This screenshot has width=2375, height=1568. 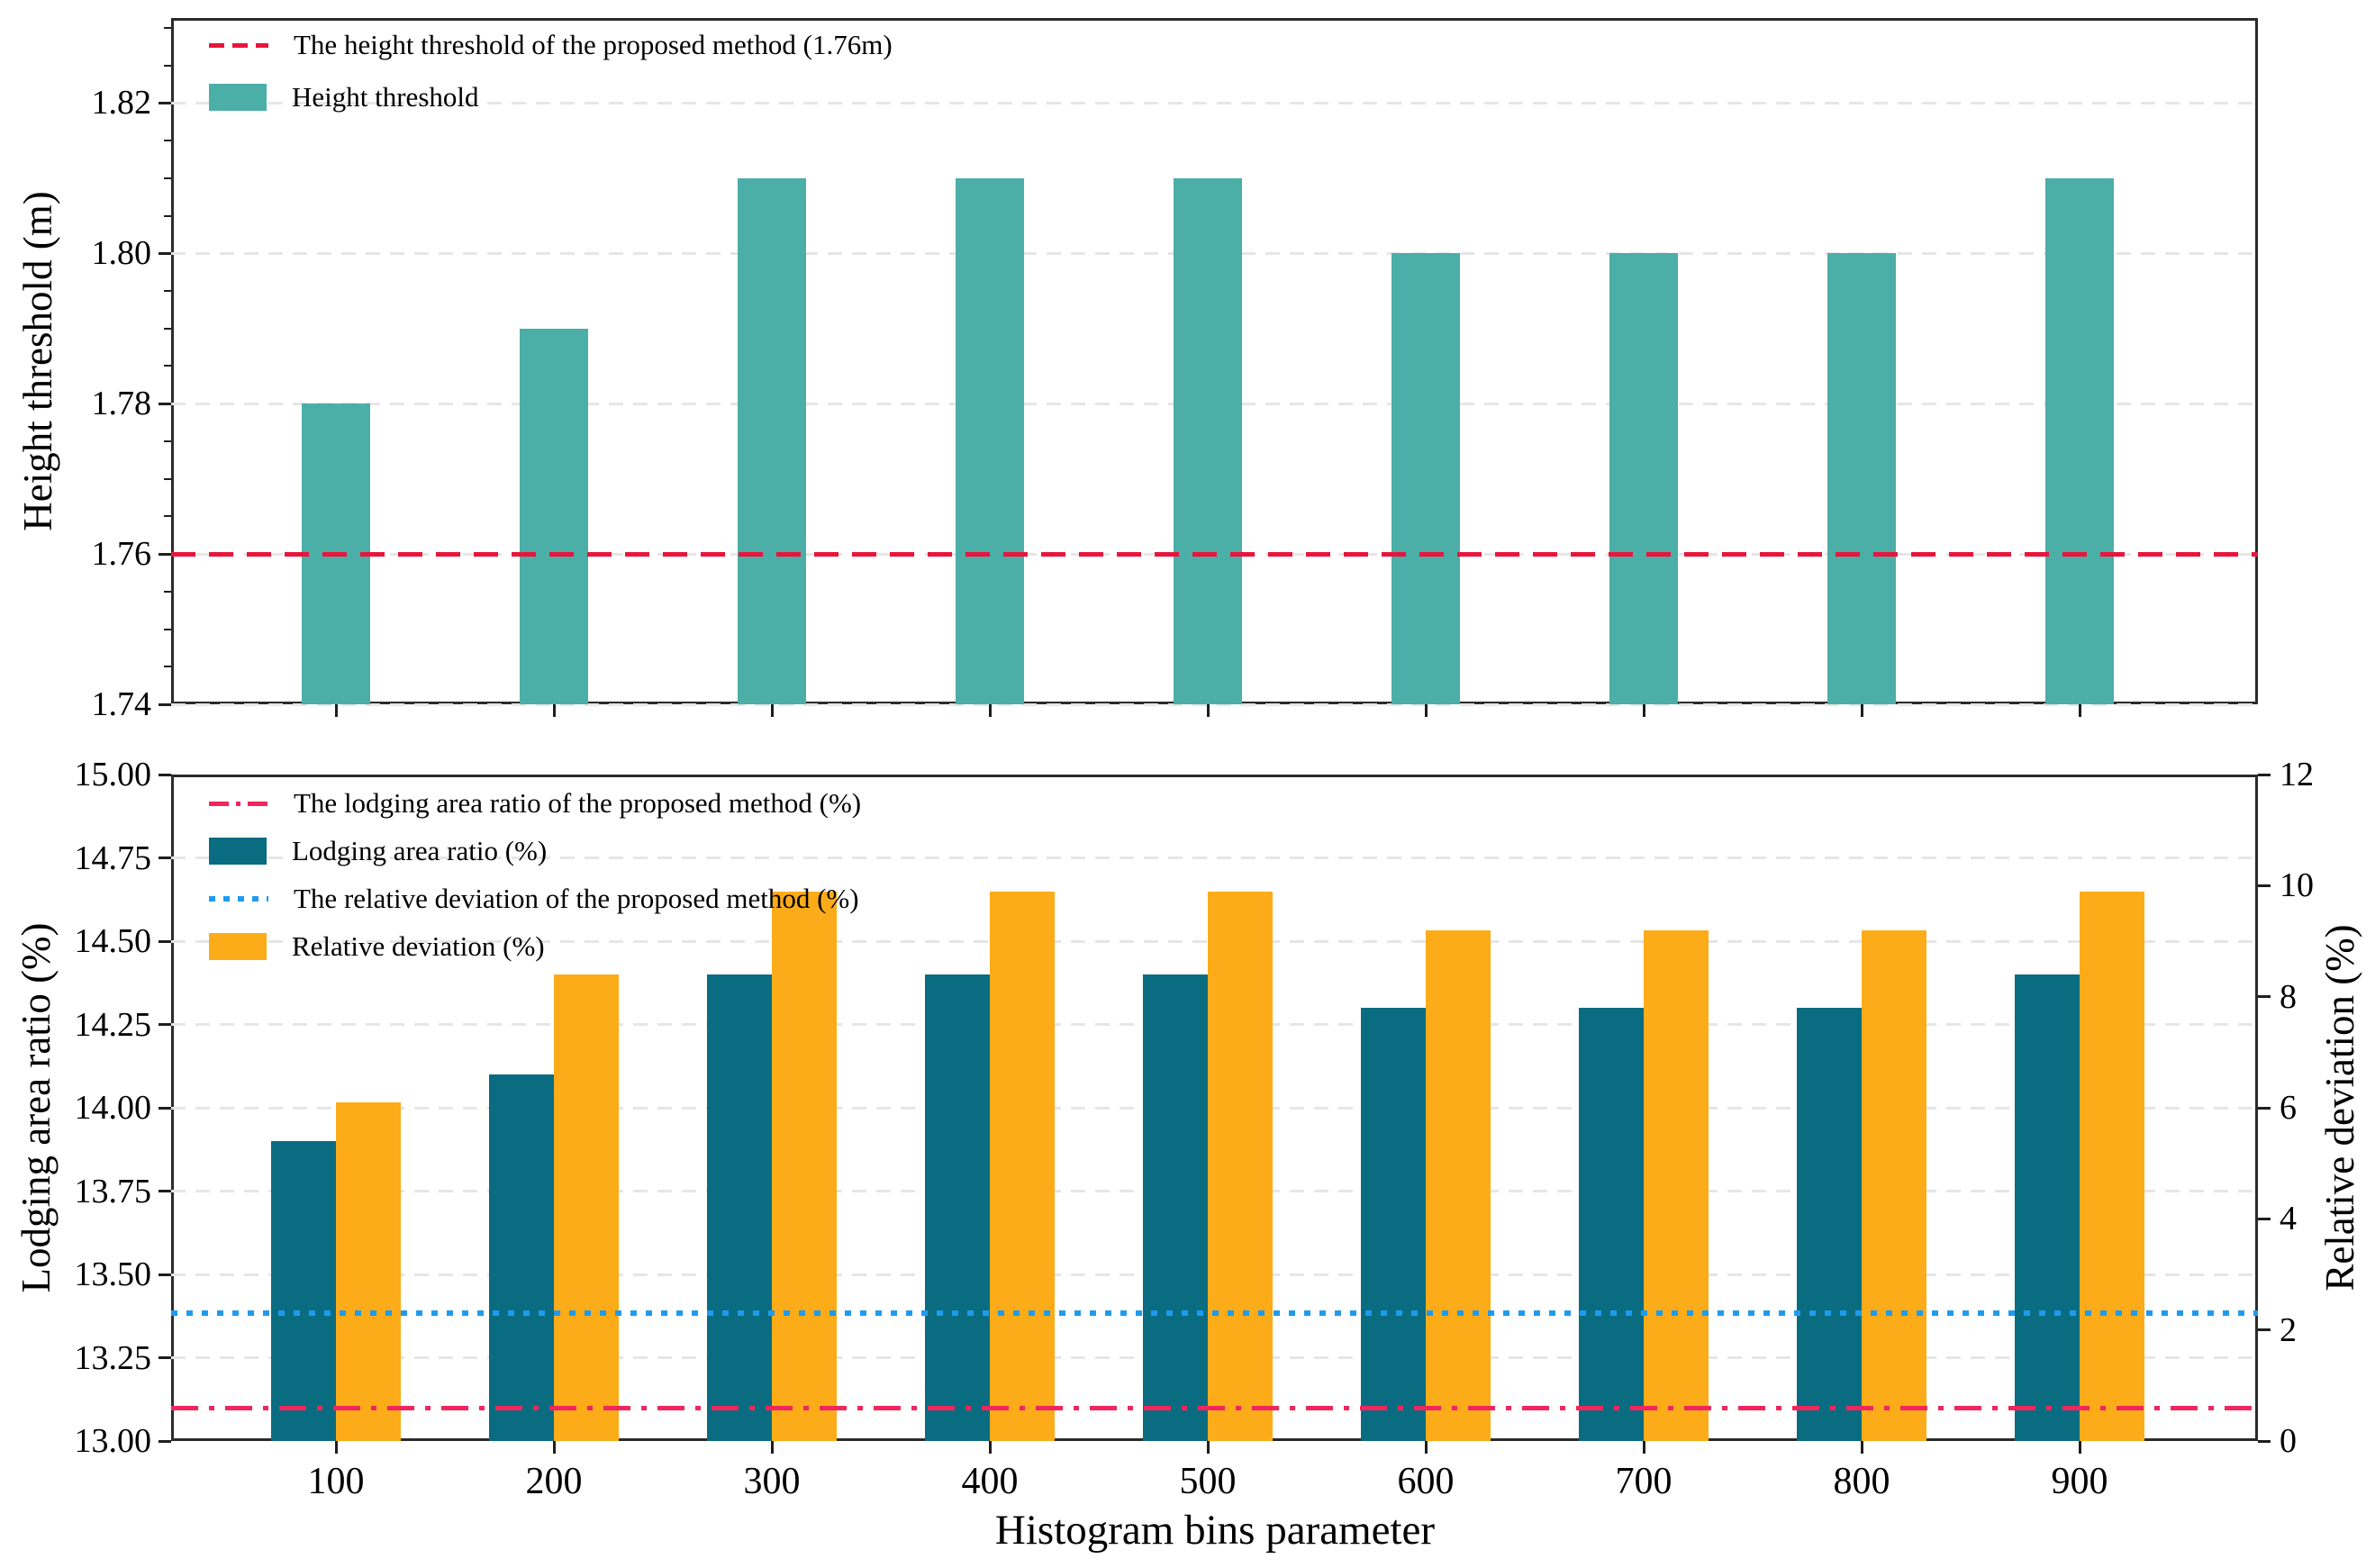 I want to click on orange-patch-swatch, so click(x=238, y=946).